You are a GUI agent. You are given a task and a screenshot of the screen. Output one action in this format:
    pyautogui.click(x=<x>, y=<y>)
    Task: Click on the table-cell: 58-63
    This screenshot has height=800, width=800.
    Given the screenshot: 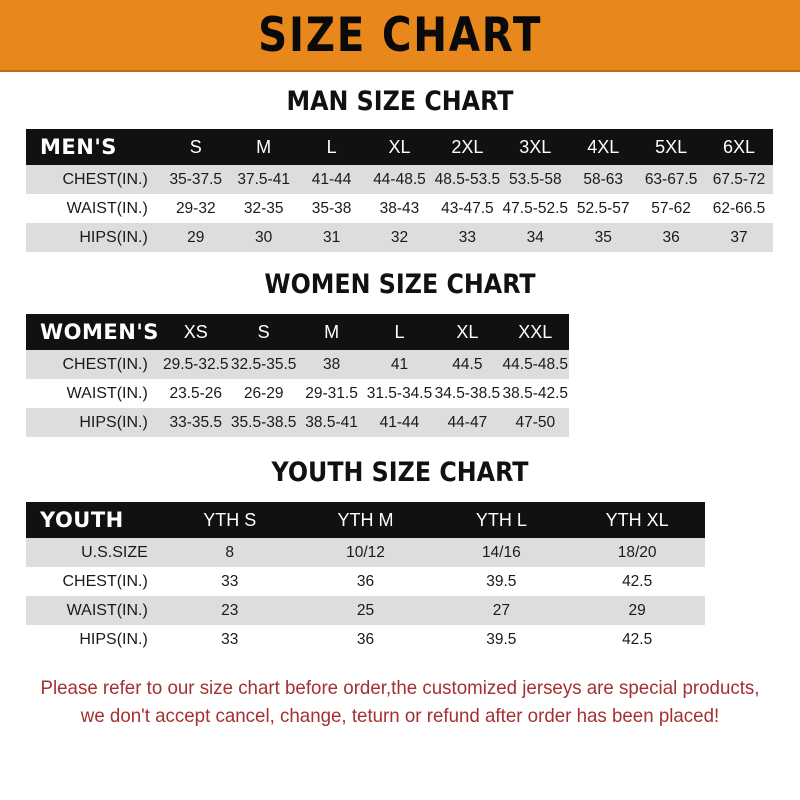 What is the action you would take?
    pyautogui.click(x=603, y=179)
    